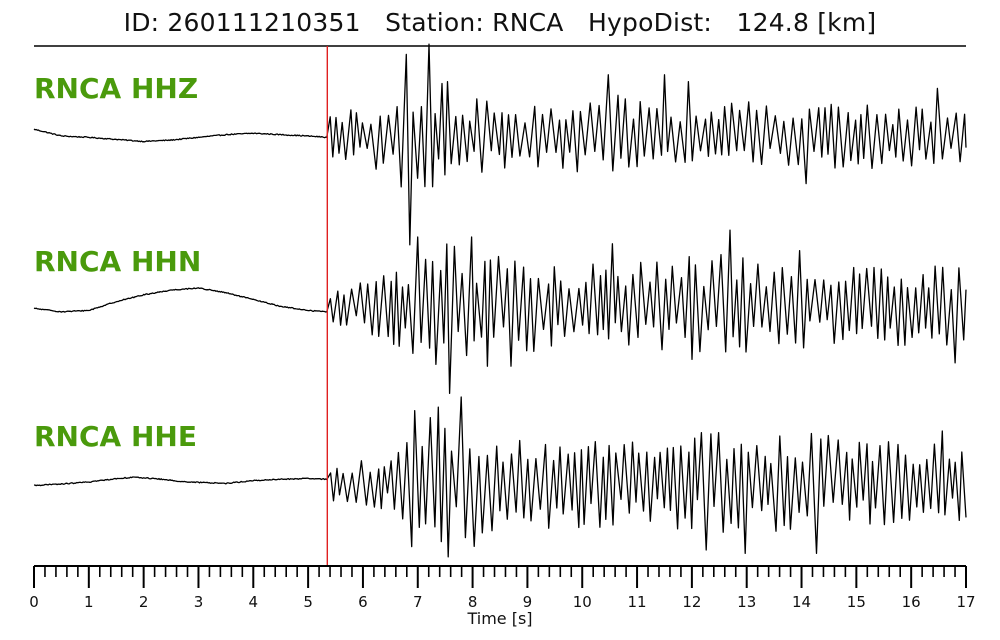 The height and width of the screenshot is (640, 1000). Describe the element at coordinates (965, 602) in the screenshot. I see `x-tick-label: 17` at that location.